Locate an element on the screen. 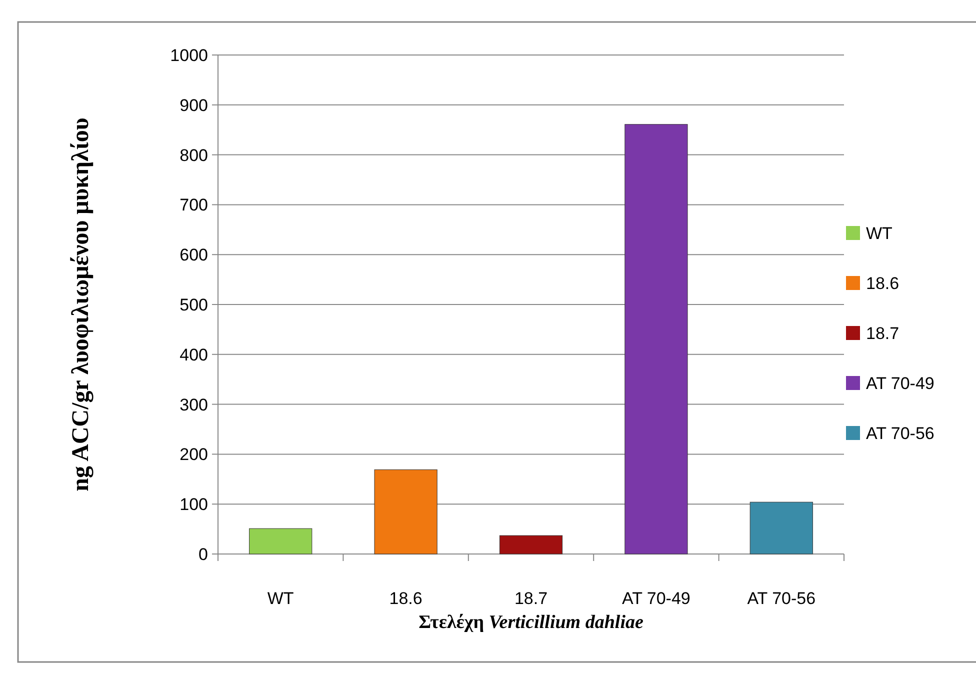 Image resolution: width=976 pixels, height=675 pixels. y-axis-title: ng ACC/gr λυοφιλιωμένου μυκηλίου is located at coordinates (81, 305).